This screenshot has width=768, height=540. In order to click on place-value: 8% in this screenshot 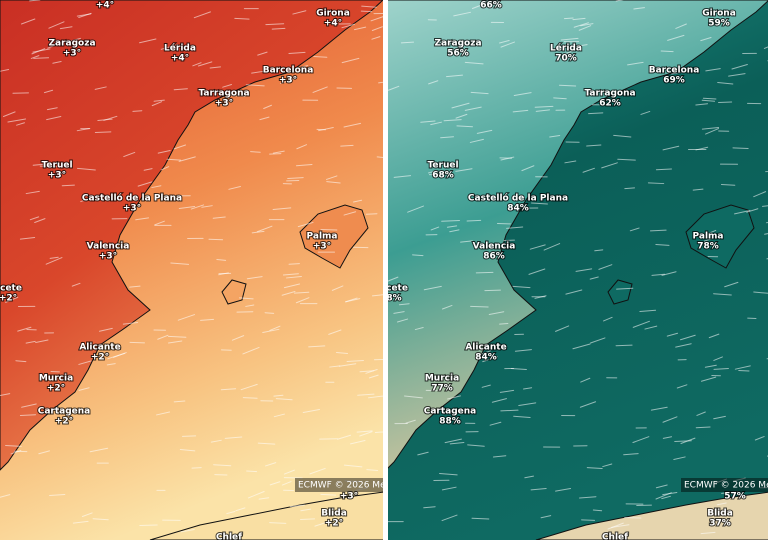, I will do `click(393, 299)`.